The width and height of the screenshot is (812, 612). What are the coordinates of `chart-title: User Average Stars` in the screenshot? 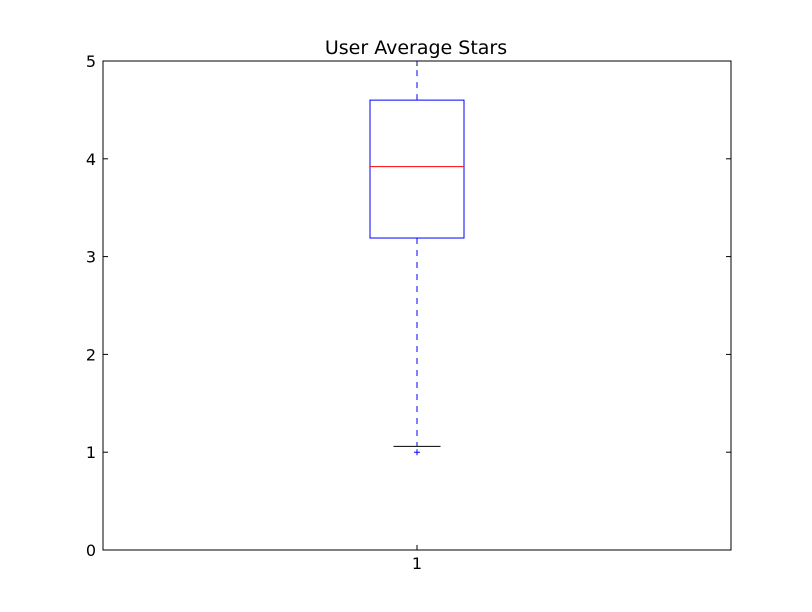 It's located at (416, 48).